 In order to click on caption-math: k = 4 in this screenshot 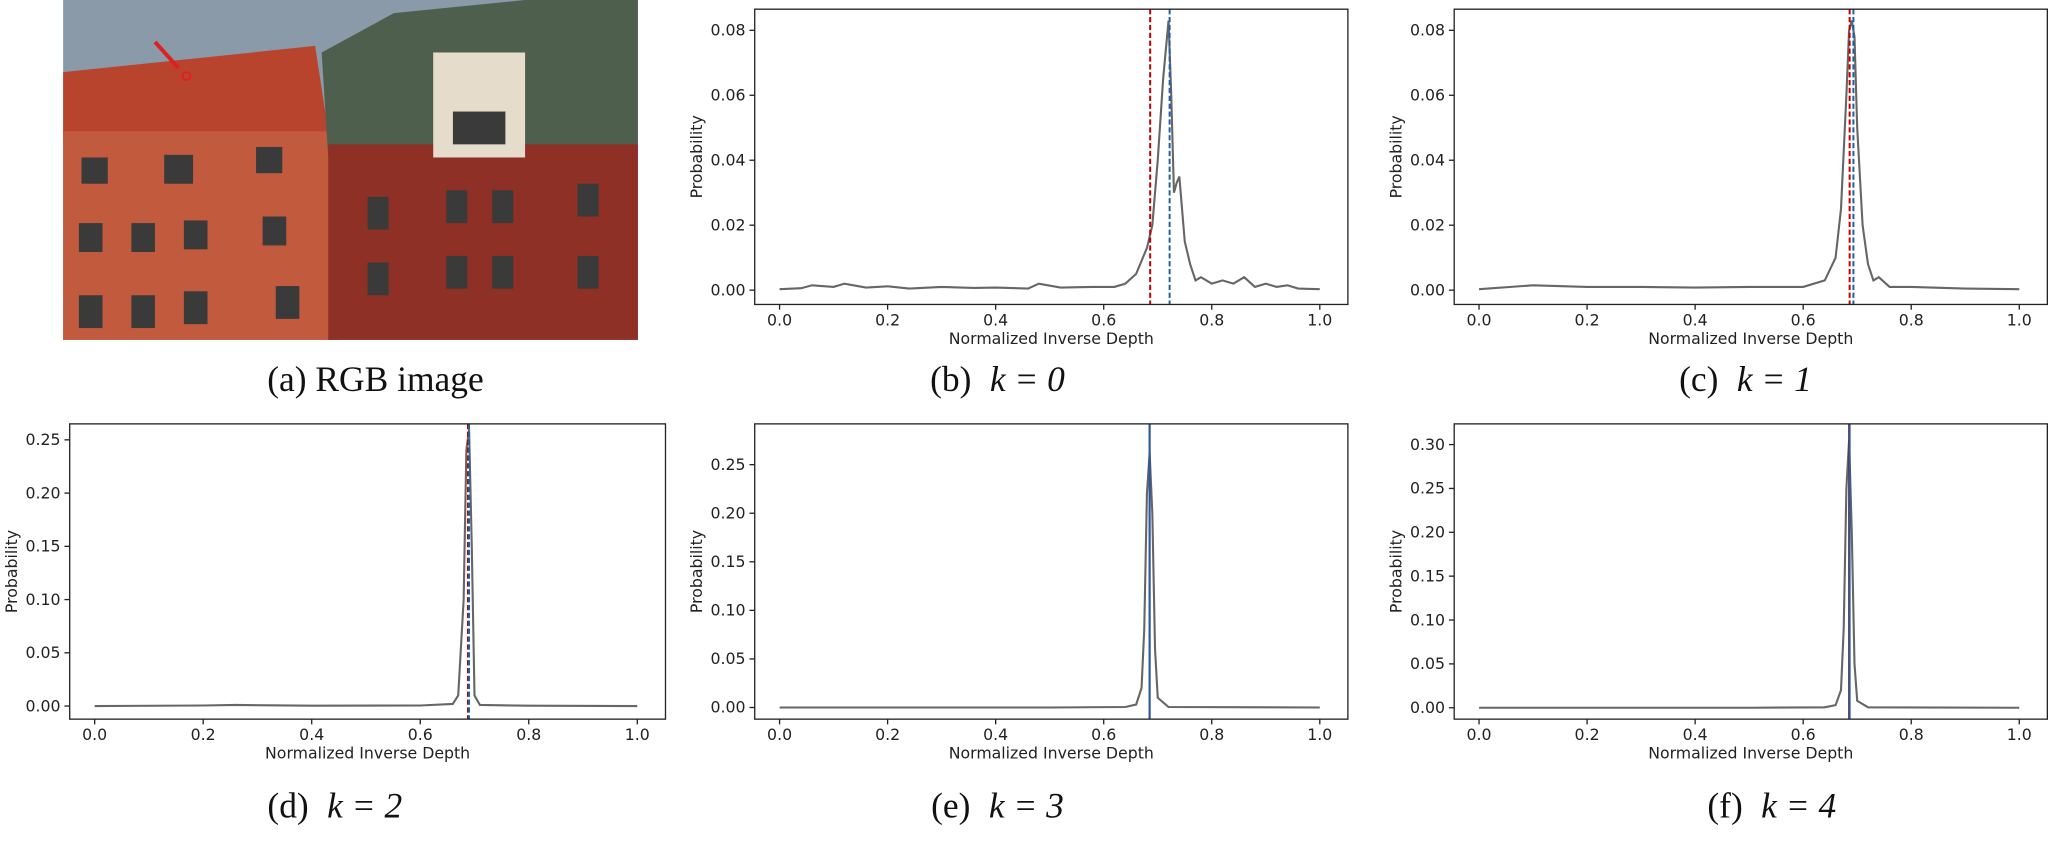, I will do `click(1798, 806)`.